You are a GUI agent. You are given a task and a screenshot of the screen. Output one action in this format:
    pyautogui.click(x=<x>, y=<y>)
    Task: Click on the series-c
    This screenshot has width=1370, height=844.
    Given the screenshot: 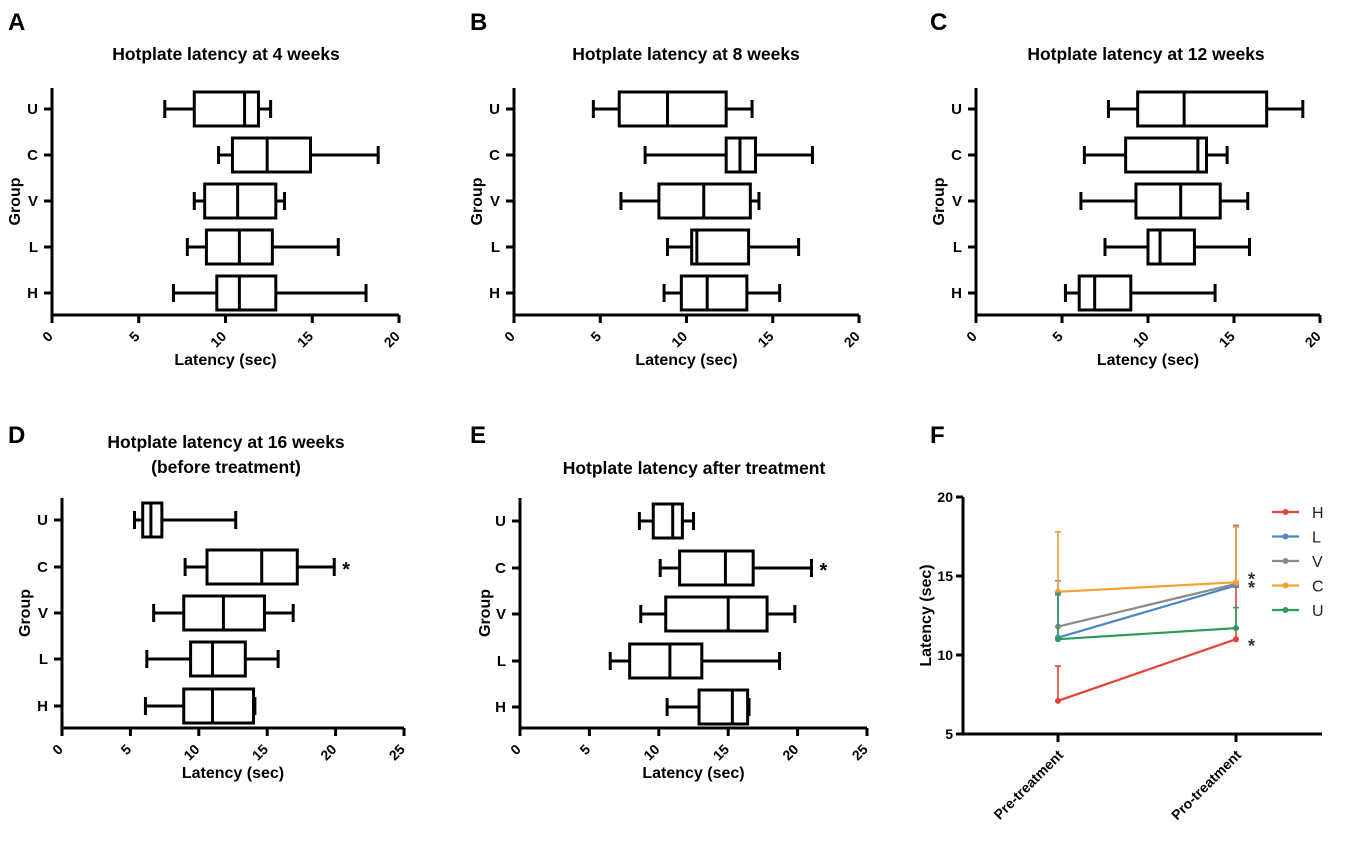 What is the action you would take?
    pyautogui.click(x=1147, y=560)
    